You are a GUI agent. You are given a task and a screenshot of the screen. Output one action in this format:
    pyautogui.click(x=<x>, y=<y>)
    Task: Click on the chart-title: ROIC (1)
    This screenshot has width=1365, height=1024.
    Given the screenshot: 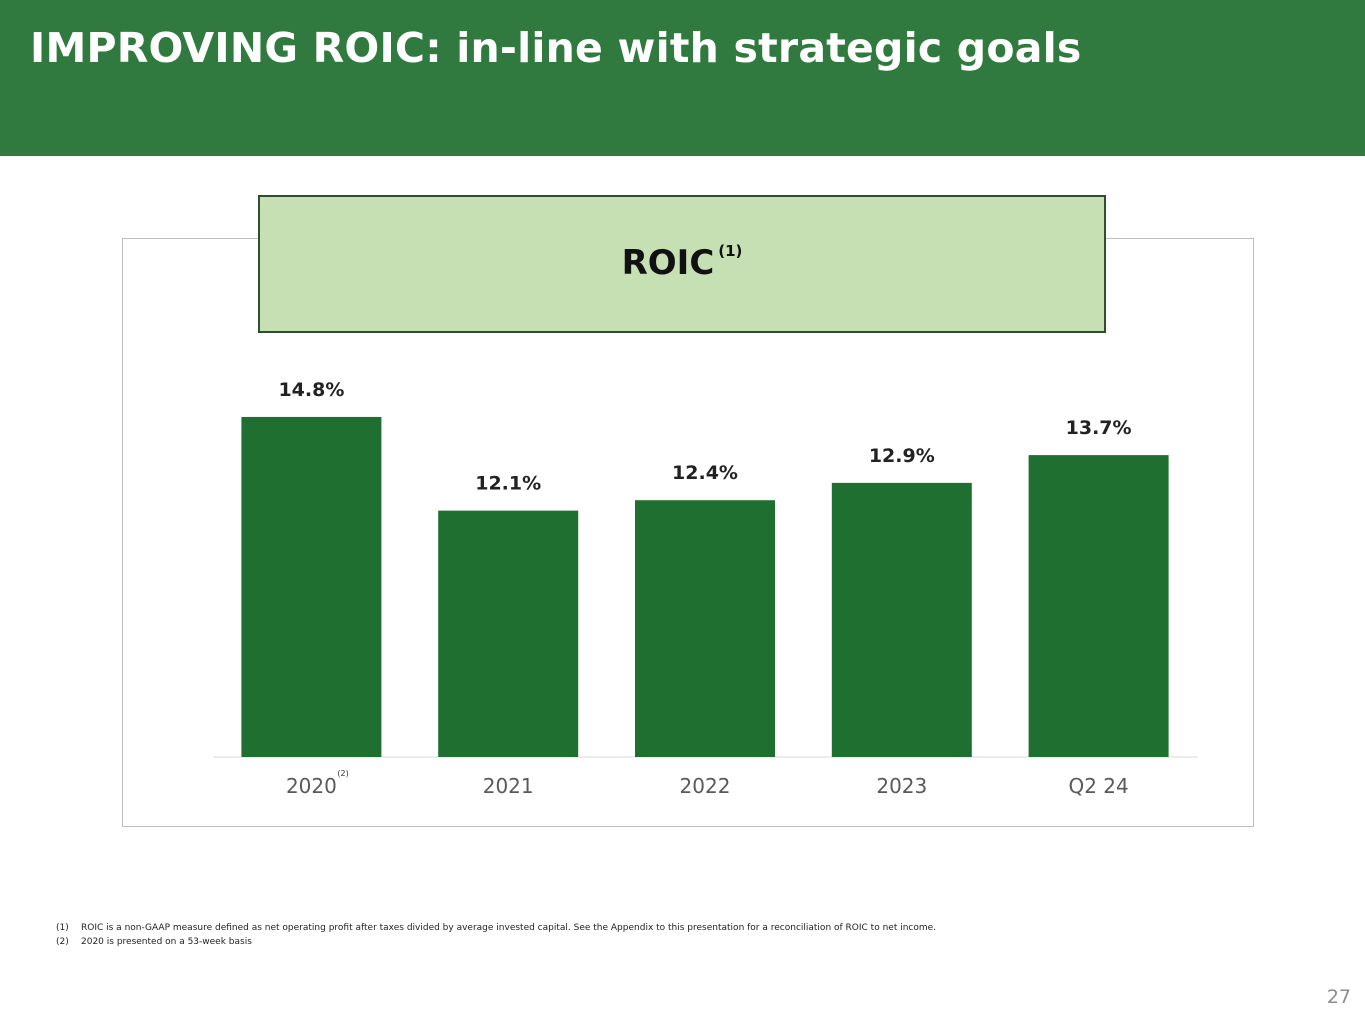 What is the action you would take?
    pyautogui.click(x=682, y=262)
    